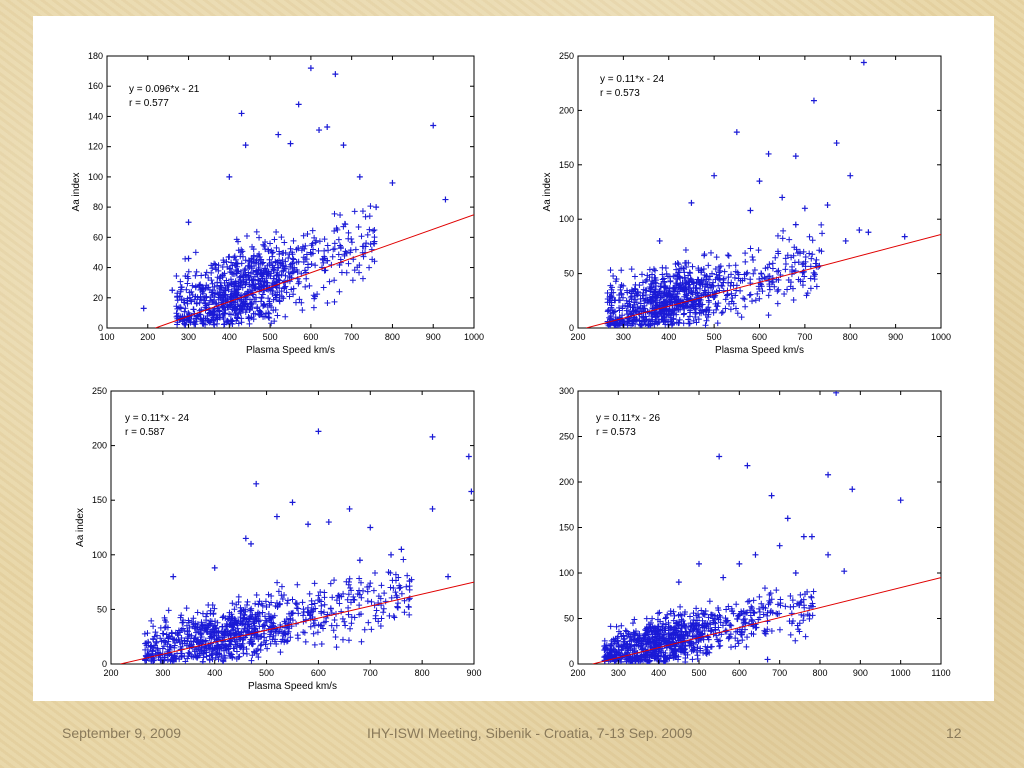  I want to click on x-tick-label: 100, so click(106, 337).